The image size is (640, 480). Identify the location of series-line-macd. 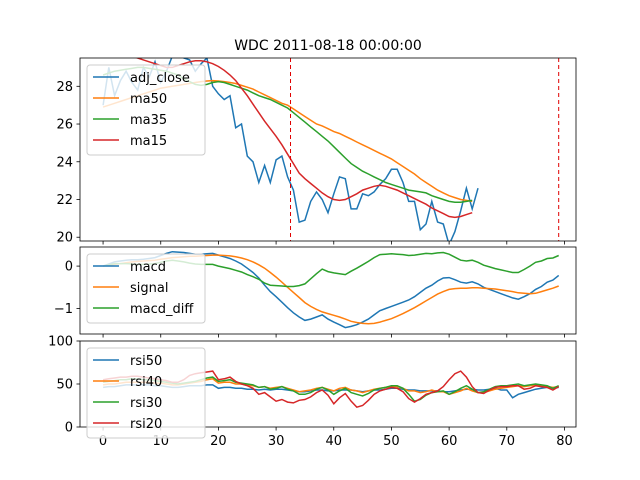
(331, 289).